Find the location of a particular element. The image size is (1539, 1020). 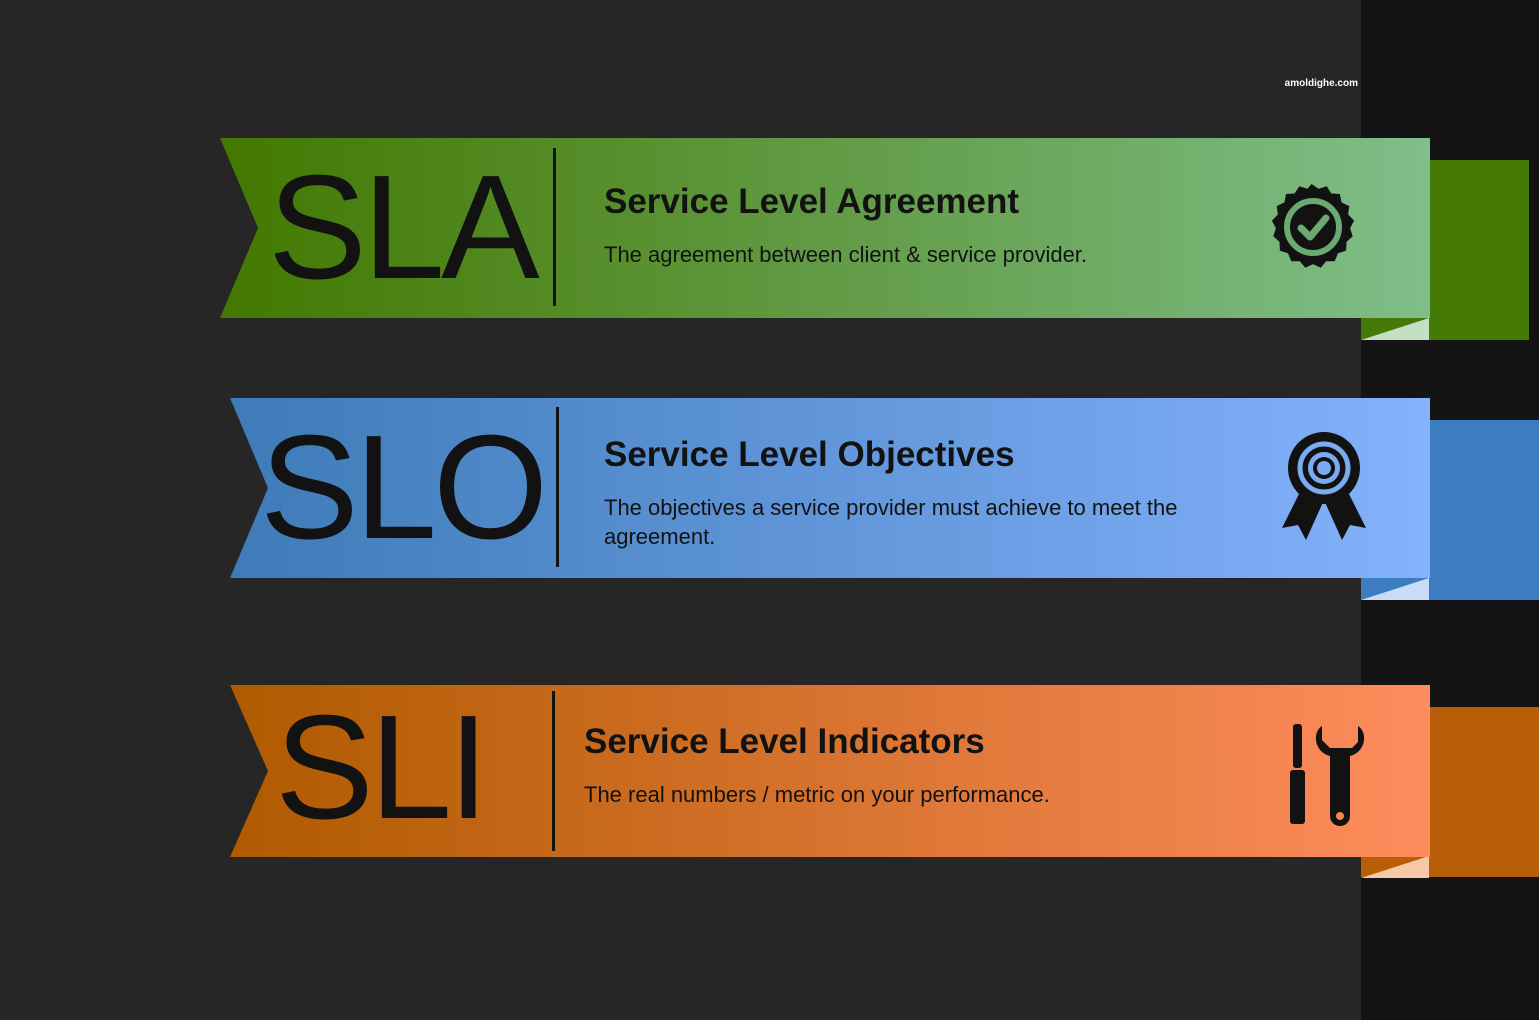

banner-abbreviation: SLI is located at coordinates (382, 767).